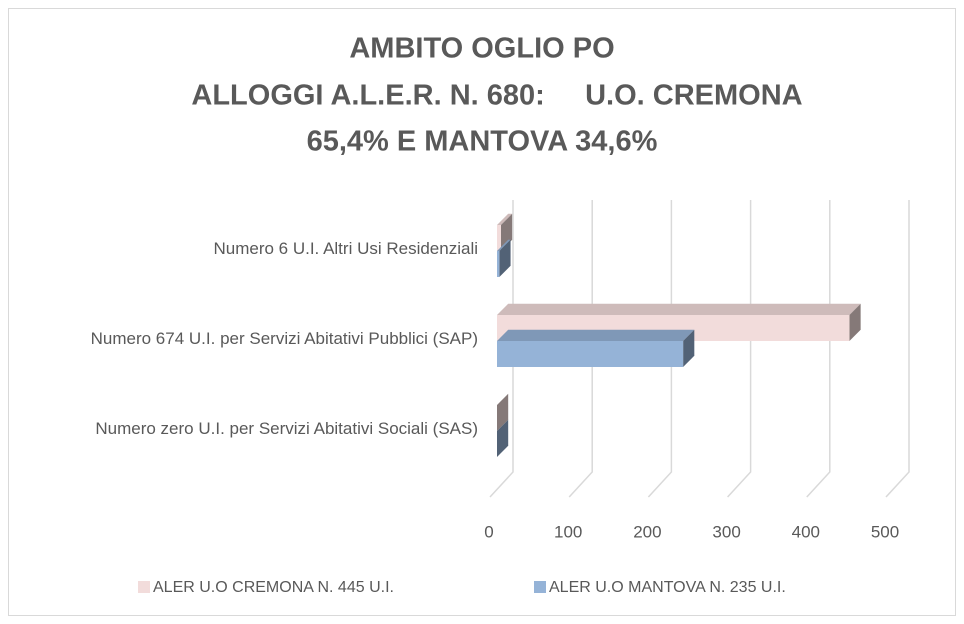 The height and width of the screenshot is (624, 964). What do you see at coordinates (273, 587) in the screenshot?
I see `legend-label: ALER U.O CREMONA N. 445 U.I.` at bounding box center [273, 587].